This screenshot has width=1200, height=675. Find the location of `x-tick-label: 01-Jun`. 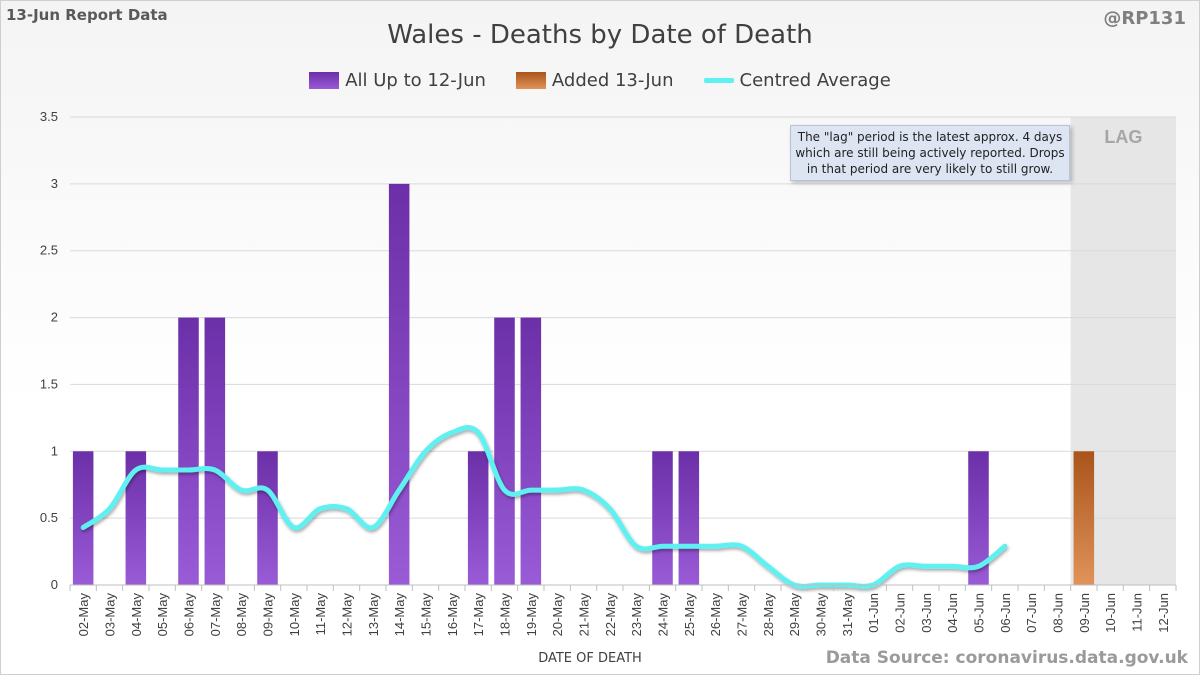

x-tick-label: 01-Jun is located at coordinates (873, 613).